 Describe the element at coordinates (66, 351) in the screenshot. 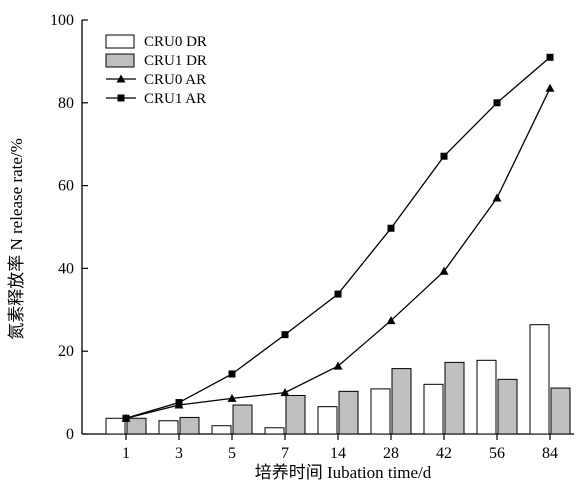

I see `y-tick-label: 20` at that location.